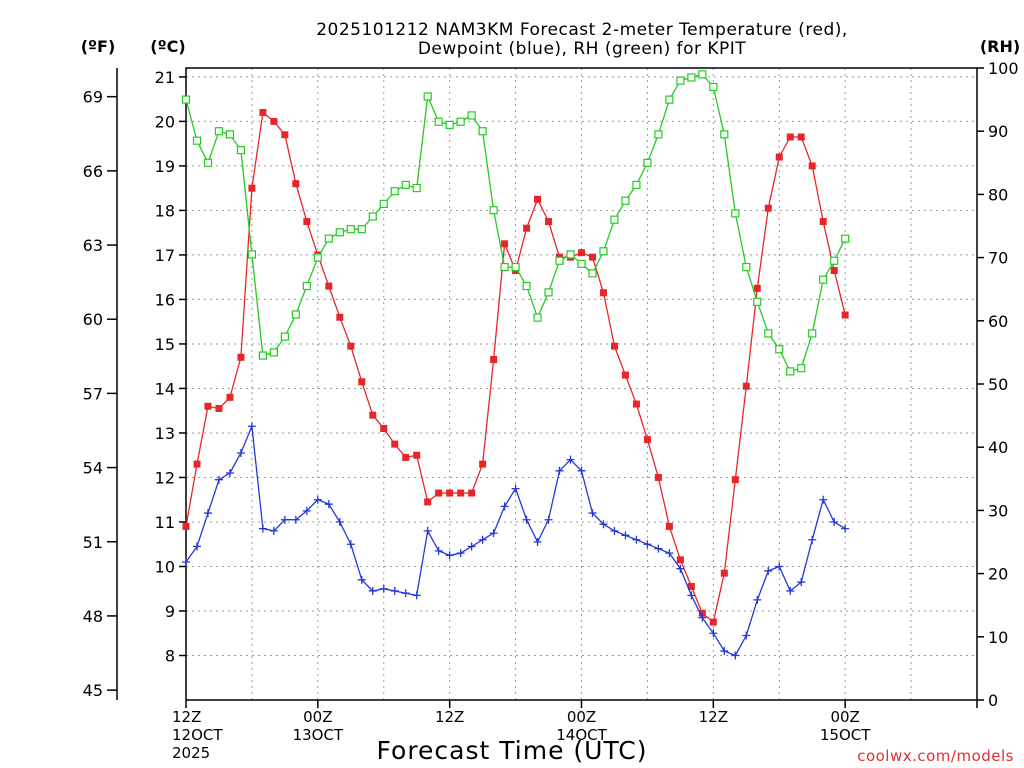 The height and width of the screenshot is (768, 1024). Describe the element at coordinates (165, 522) in the screenshot. I see `celsius-tick-label: 11` at that location.